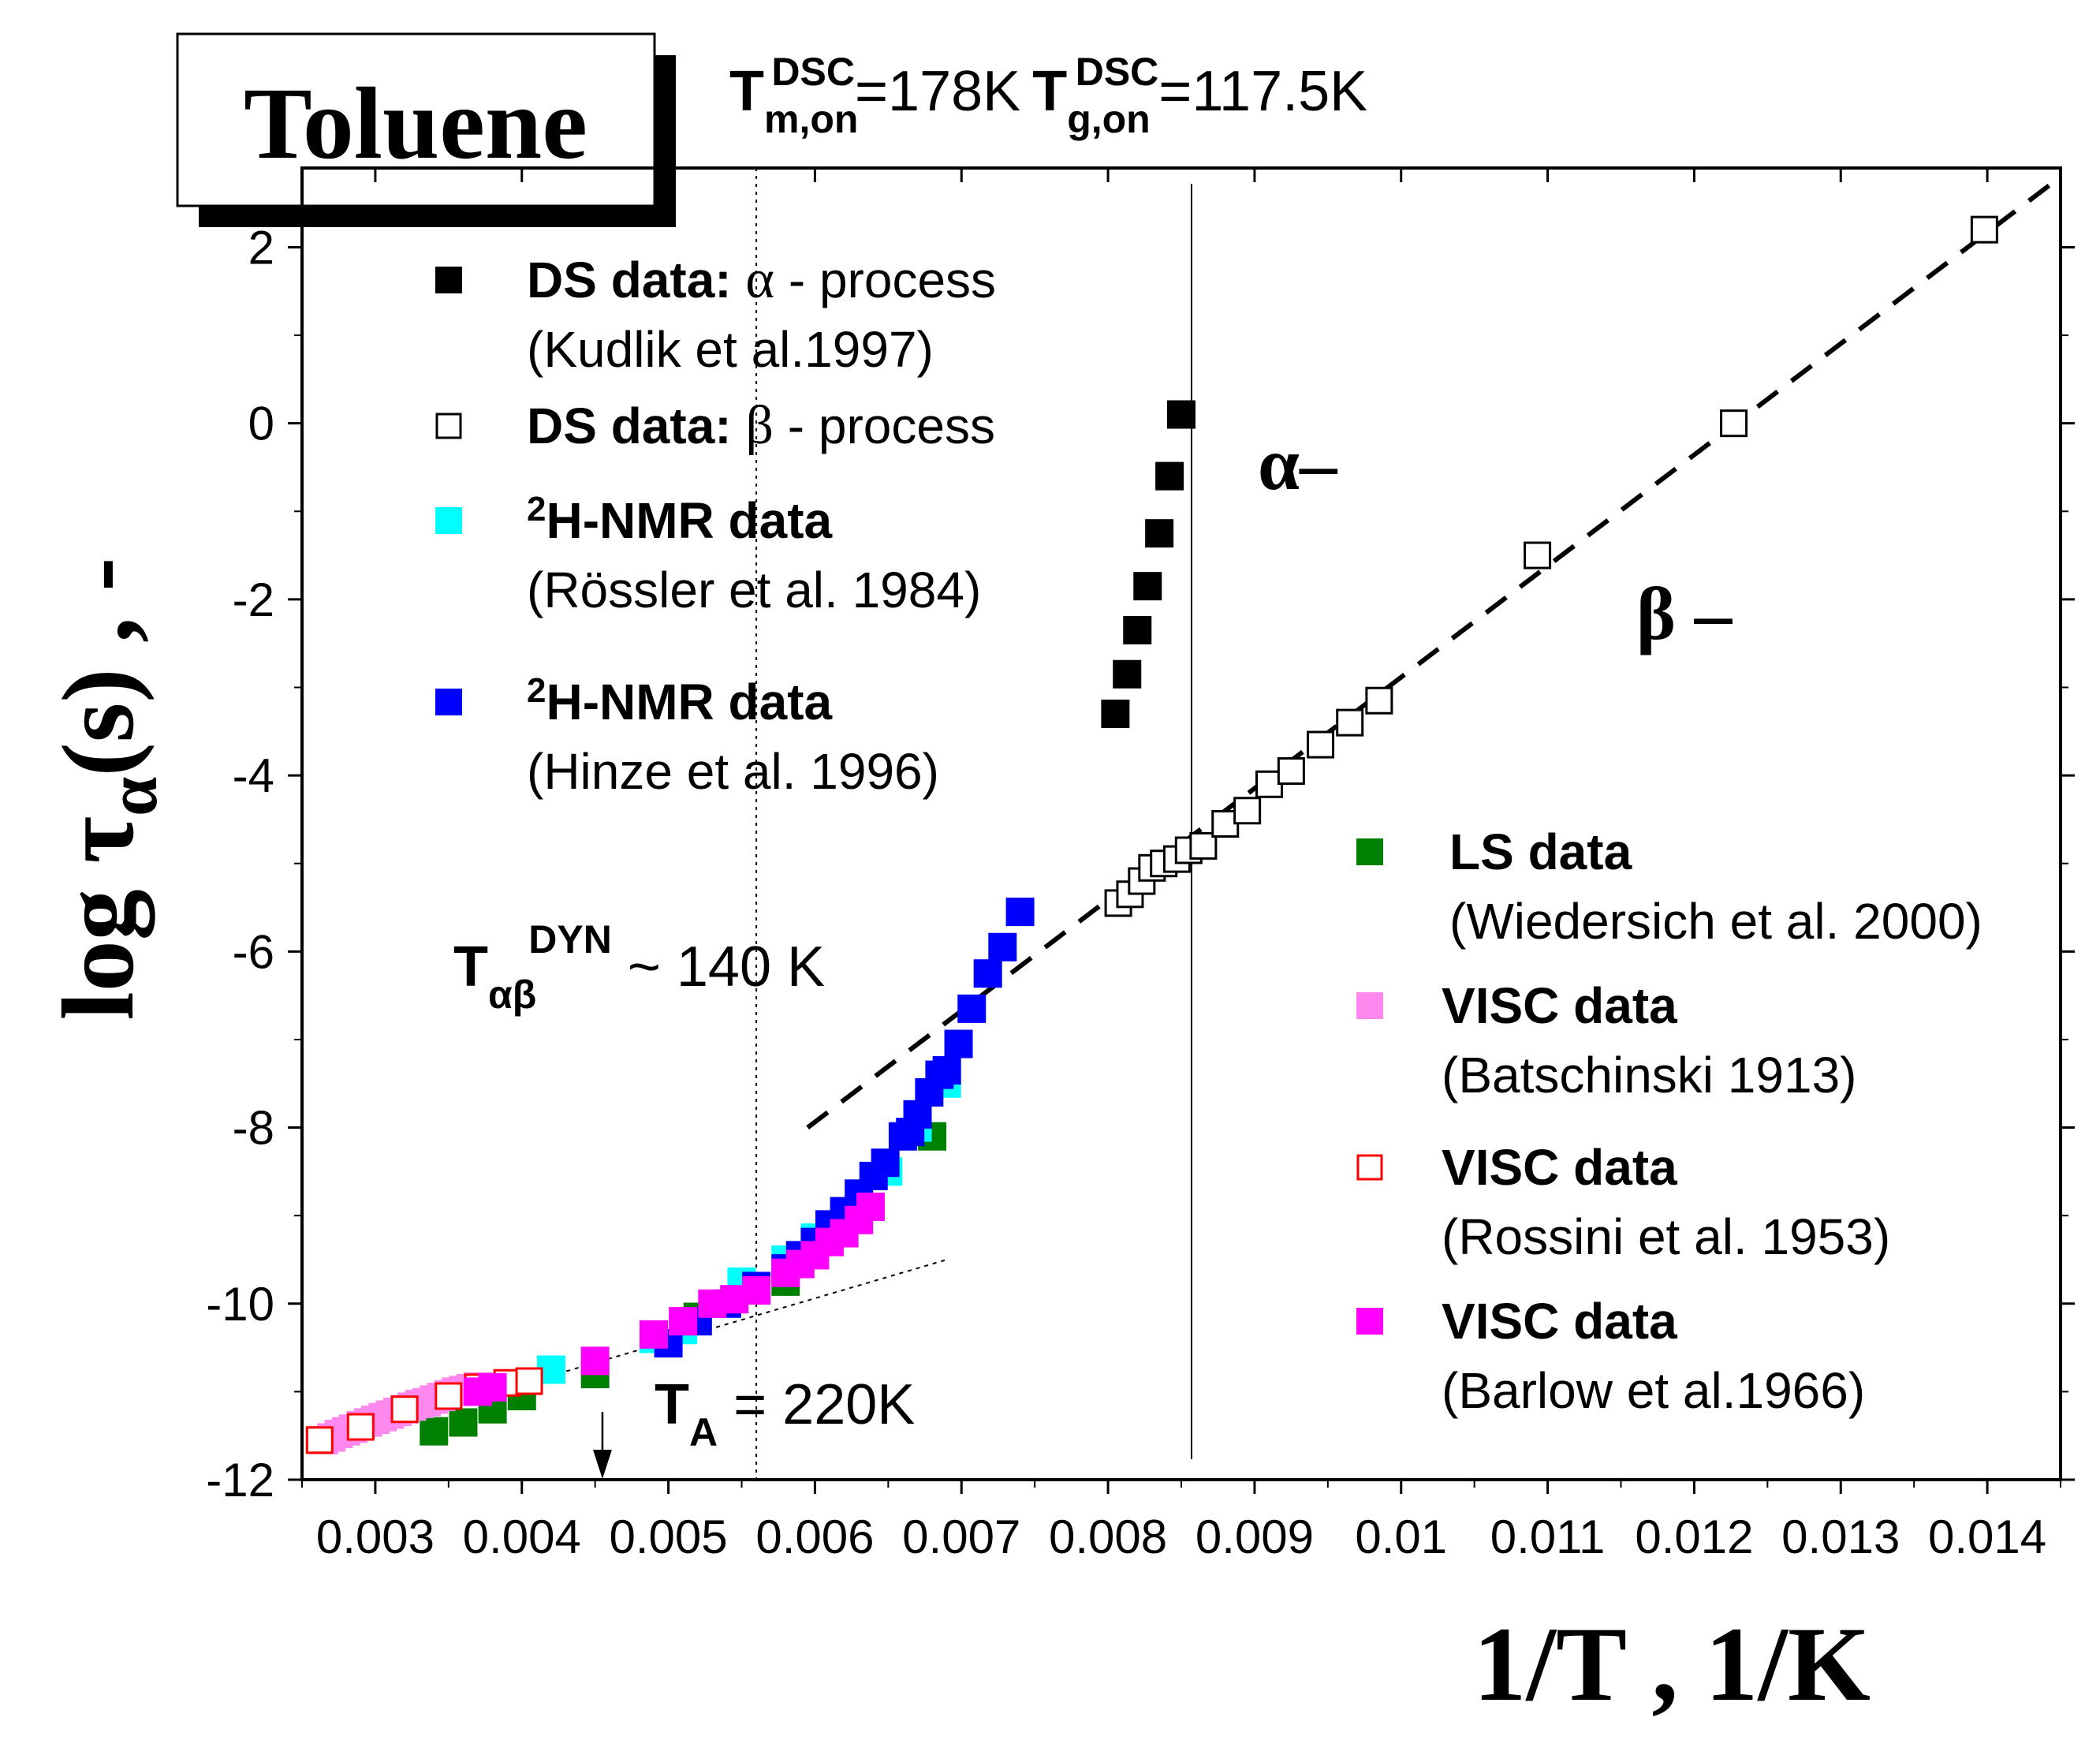 The width and height of the screenshot is (2100, 1740). Describe the element at coordinates (1685, 613) in the screenshot. I see `beta-annotation: β –` at that location.